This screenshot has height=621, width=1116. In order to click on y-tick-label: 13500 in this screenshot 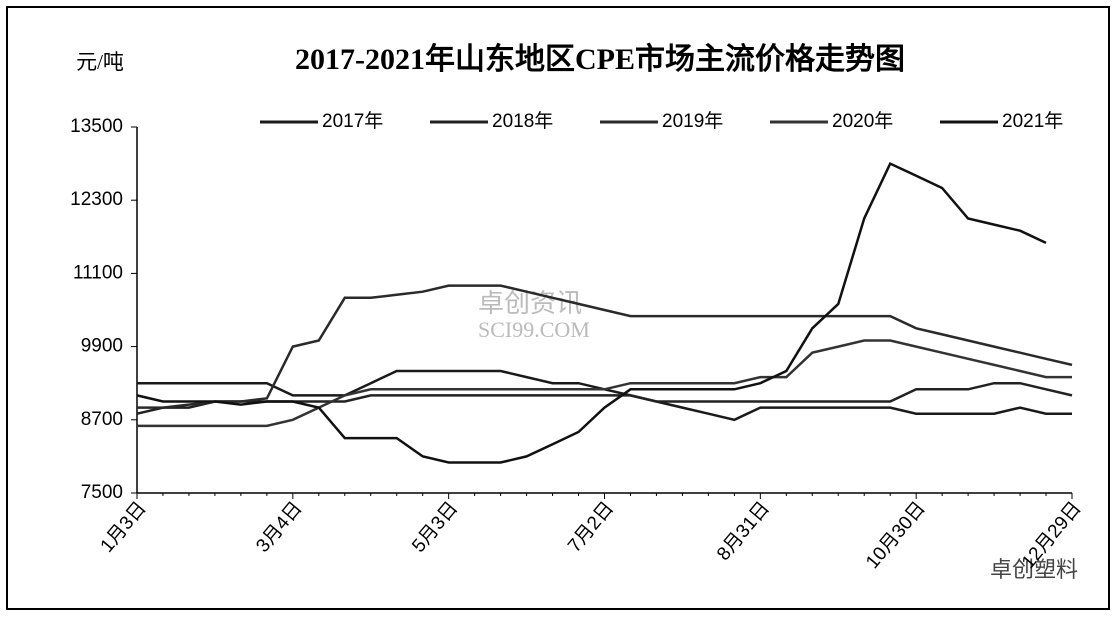, I will do `click(96, 126)`.